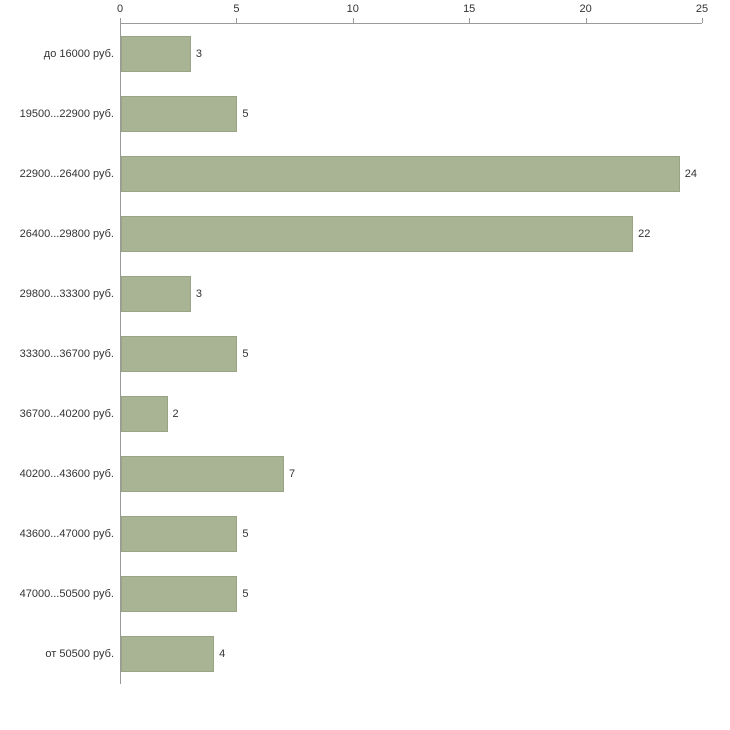  I want to click on x-axis-tick-label: 25, so click(702, 9).